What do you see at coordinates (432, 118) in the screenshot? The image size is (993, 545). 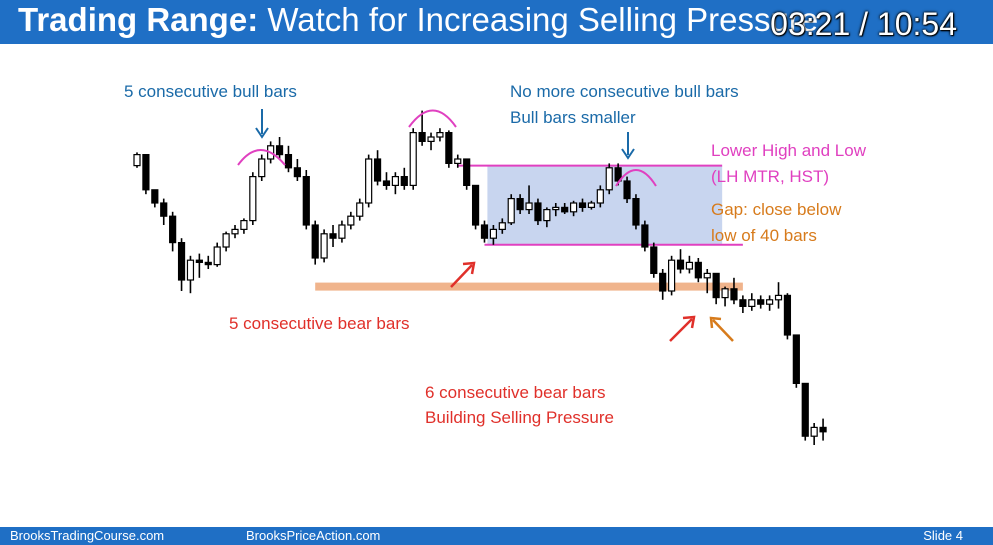 I see `highlight-arc-second-high` at bounding box center [432, 118].